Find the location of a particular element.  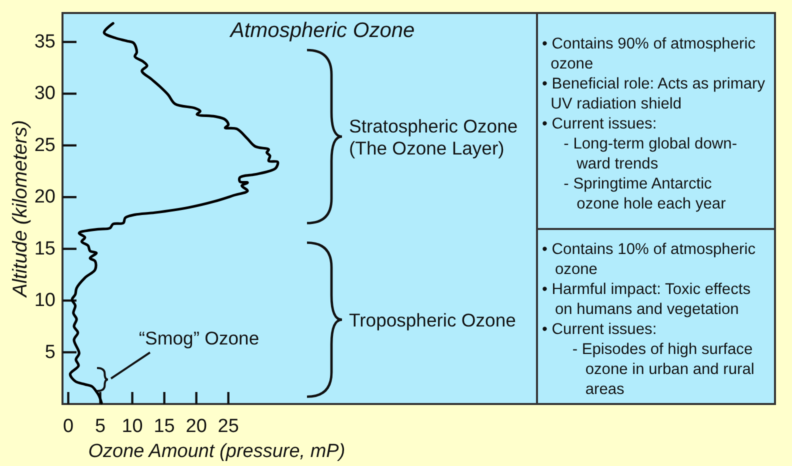

annotation: Tropospheric Ozone is located at coordinates (432, 319).